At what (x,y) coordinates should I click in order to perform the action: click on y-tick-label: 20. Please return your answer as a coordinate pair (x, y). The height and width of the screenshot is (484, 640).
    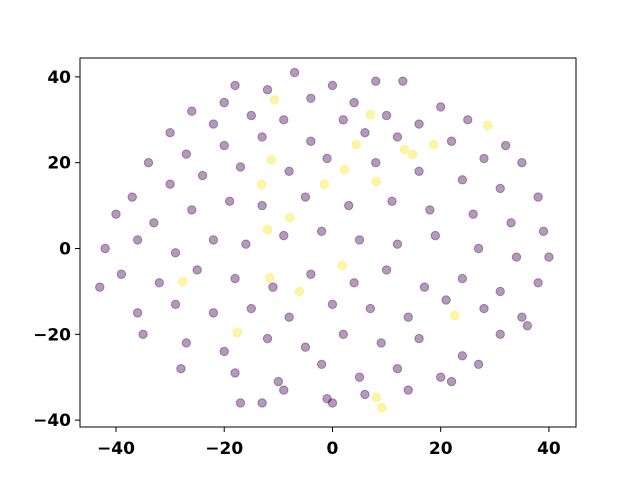
    Looking at the image, I should click on (59, 164).